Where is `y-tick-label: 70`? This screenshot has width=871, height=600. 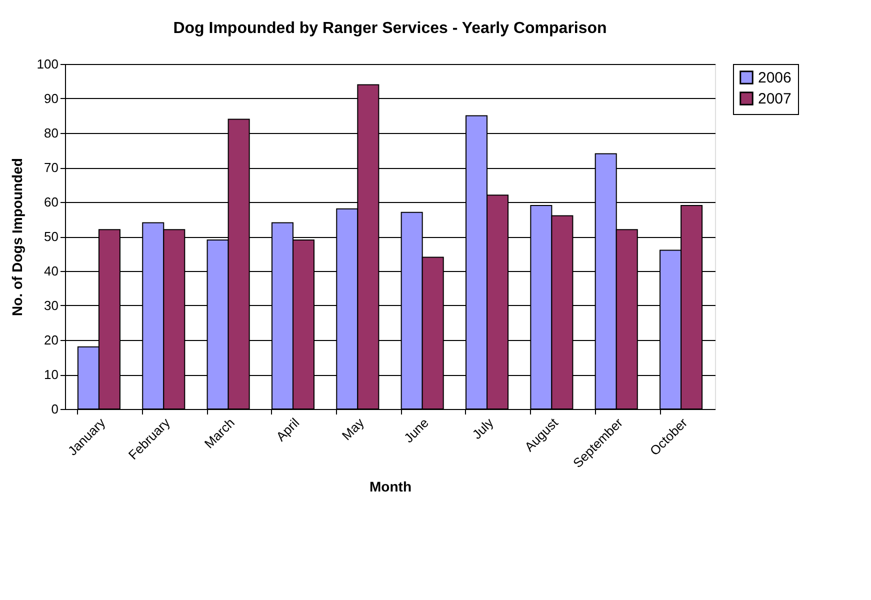 y-tick-label: 70 is located at coordinates (51, 167).